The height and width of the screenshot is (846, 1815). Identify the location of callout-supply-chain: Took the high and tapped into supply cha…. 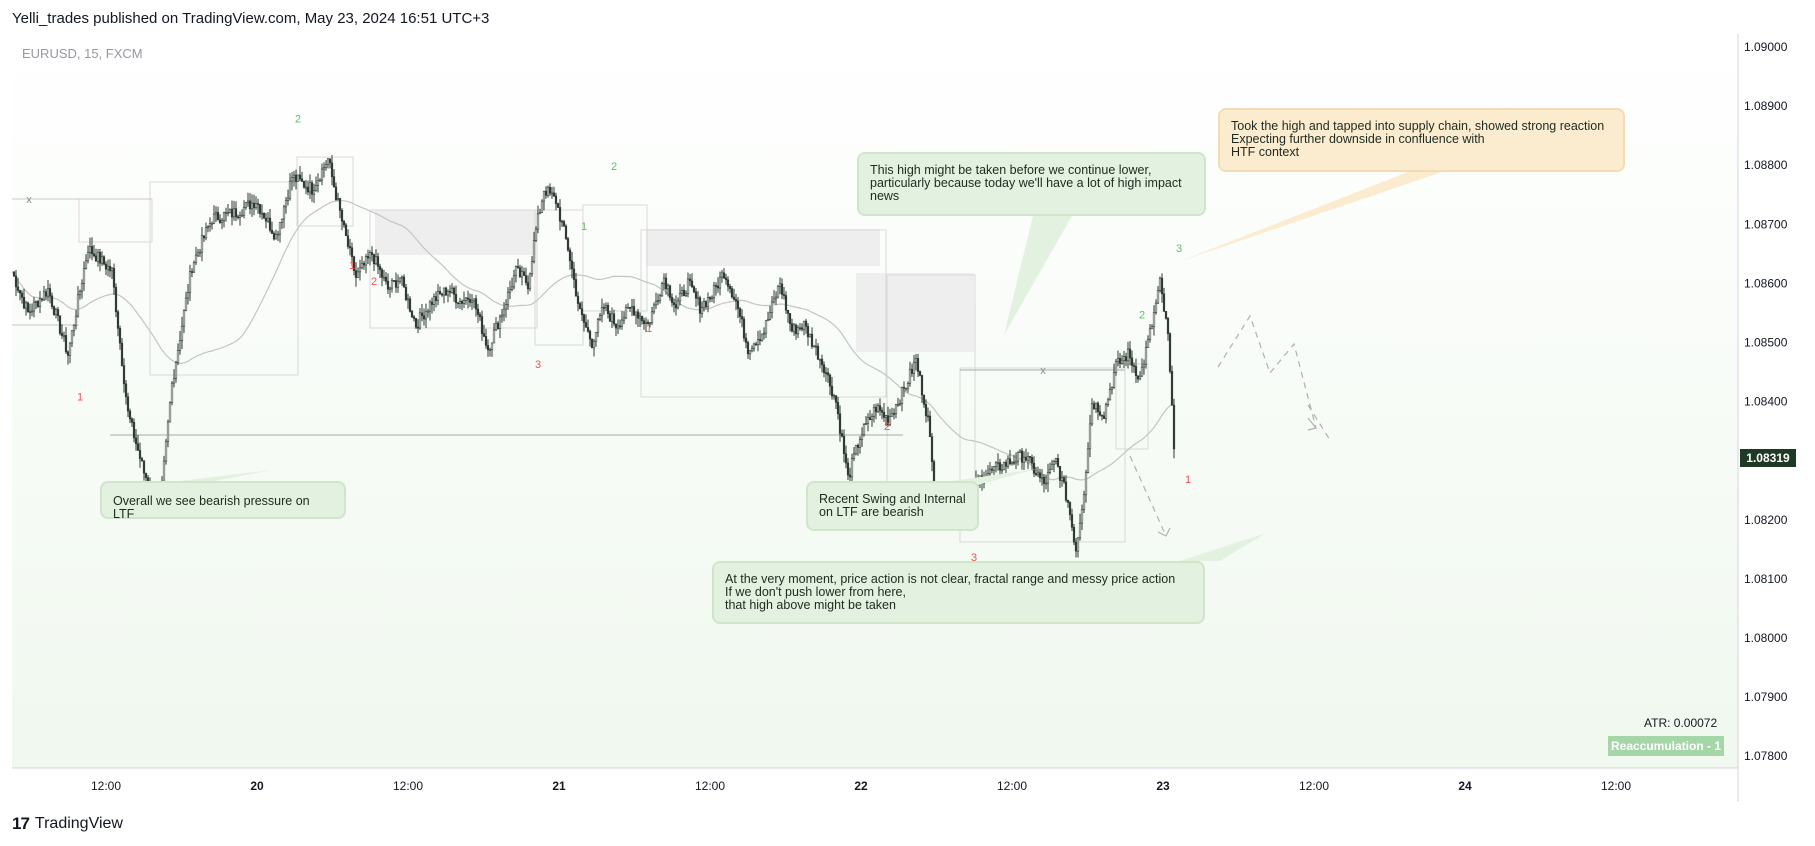
(1421, 140).